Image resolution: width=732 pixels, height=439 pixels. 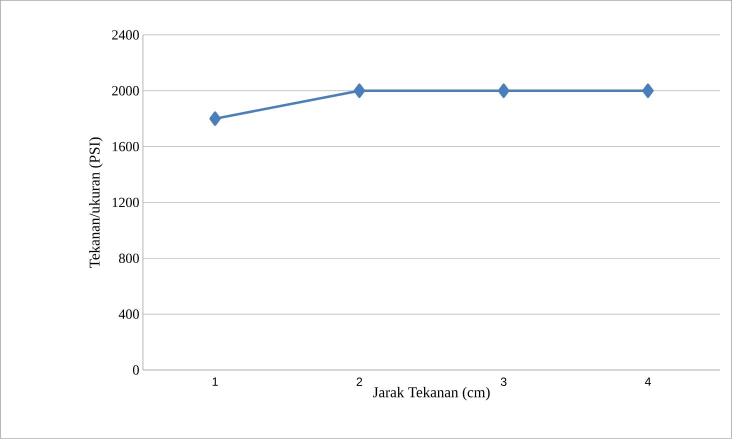 What do you see at coordinates (125, 91) in the screenshot?
I see `y-tick-label: 2000` at bounding box center [125, 91].